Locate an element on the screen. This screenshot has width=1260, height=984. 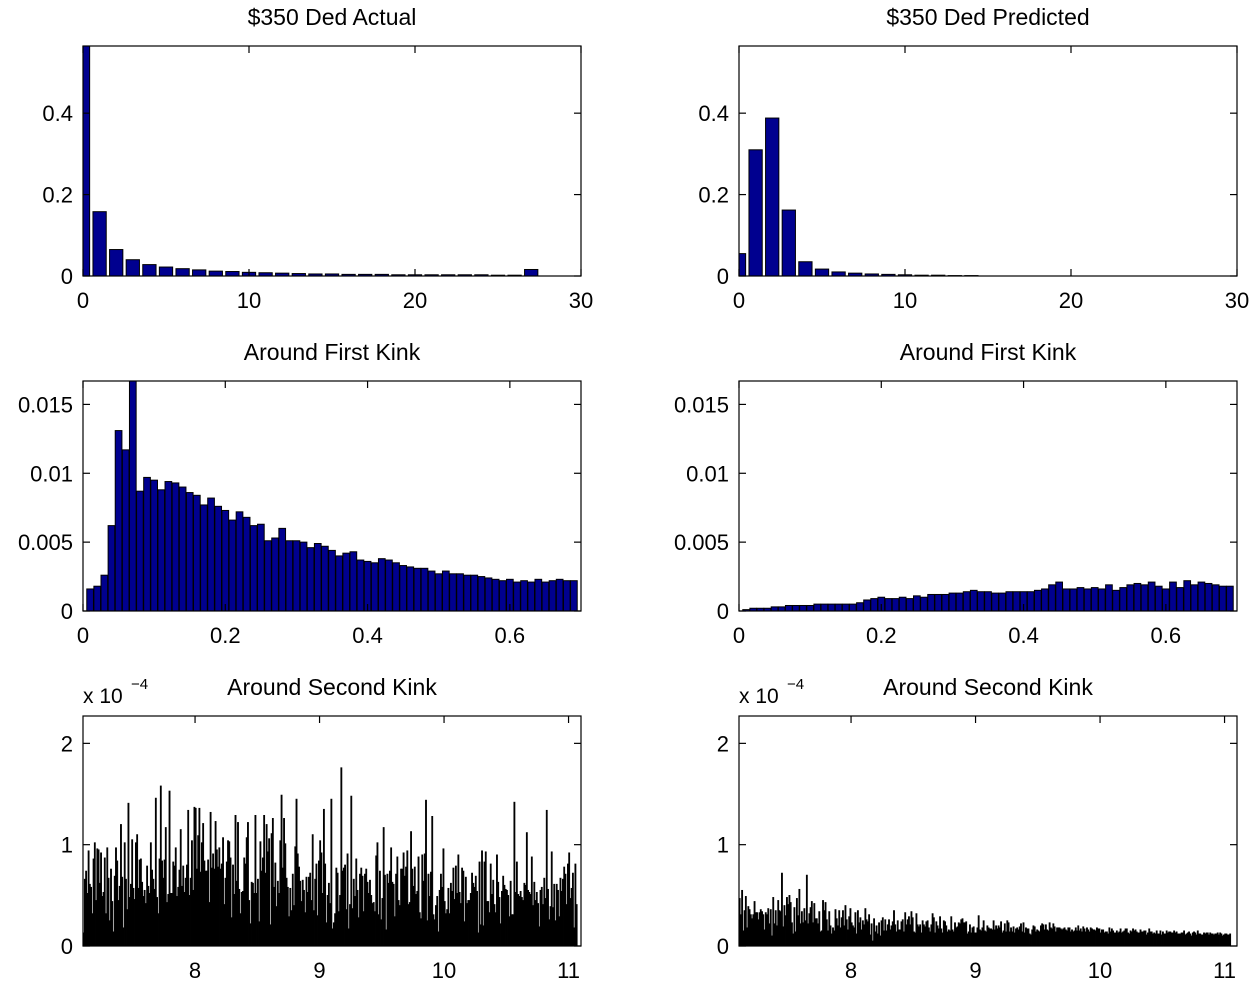
subplot-1: 0 10 20 30 0 0.2 0.4 $350 Ded Actual is located at coordinates (317, 158).